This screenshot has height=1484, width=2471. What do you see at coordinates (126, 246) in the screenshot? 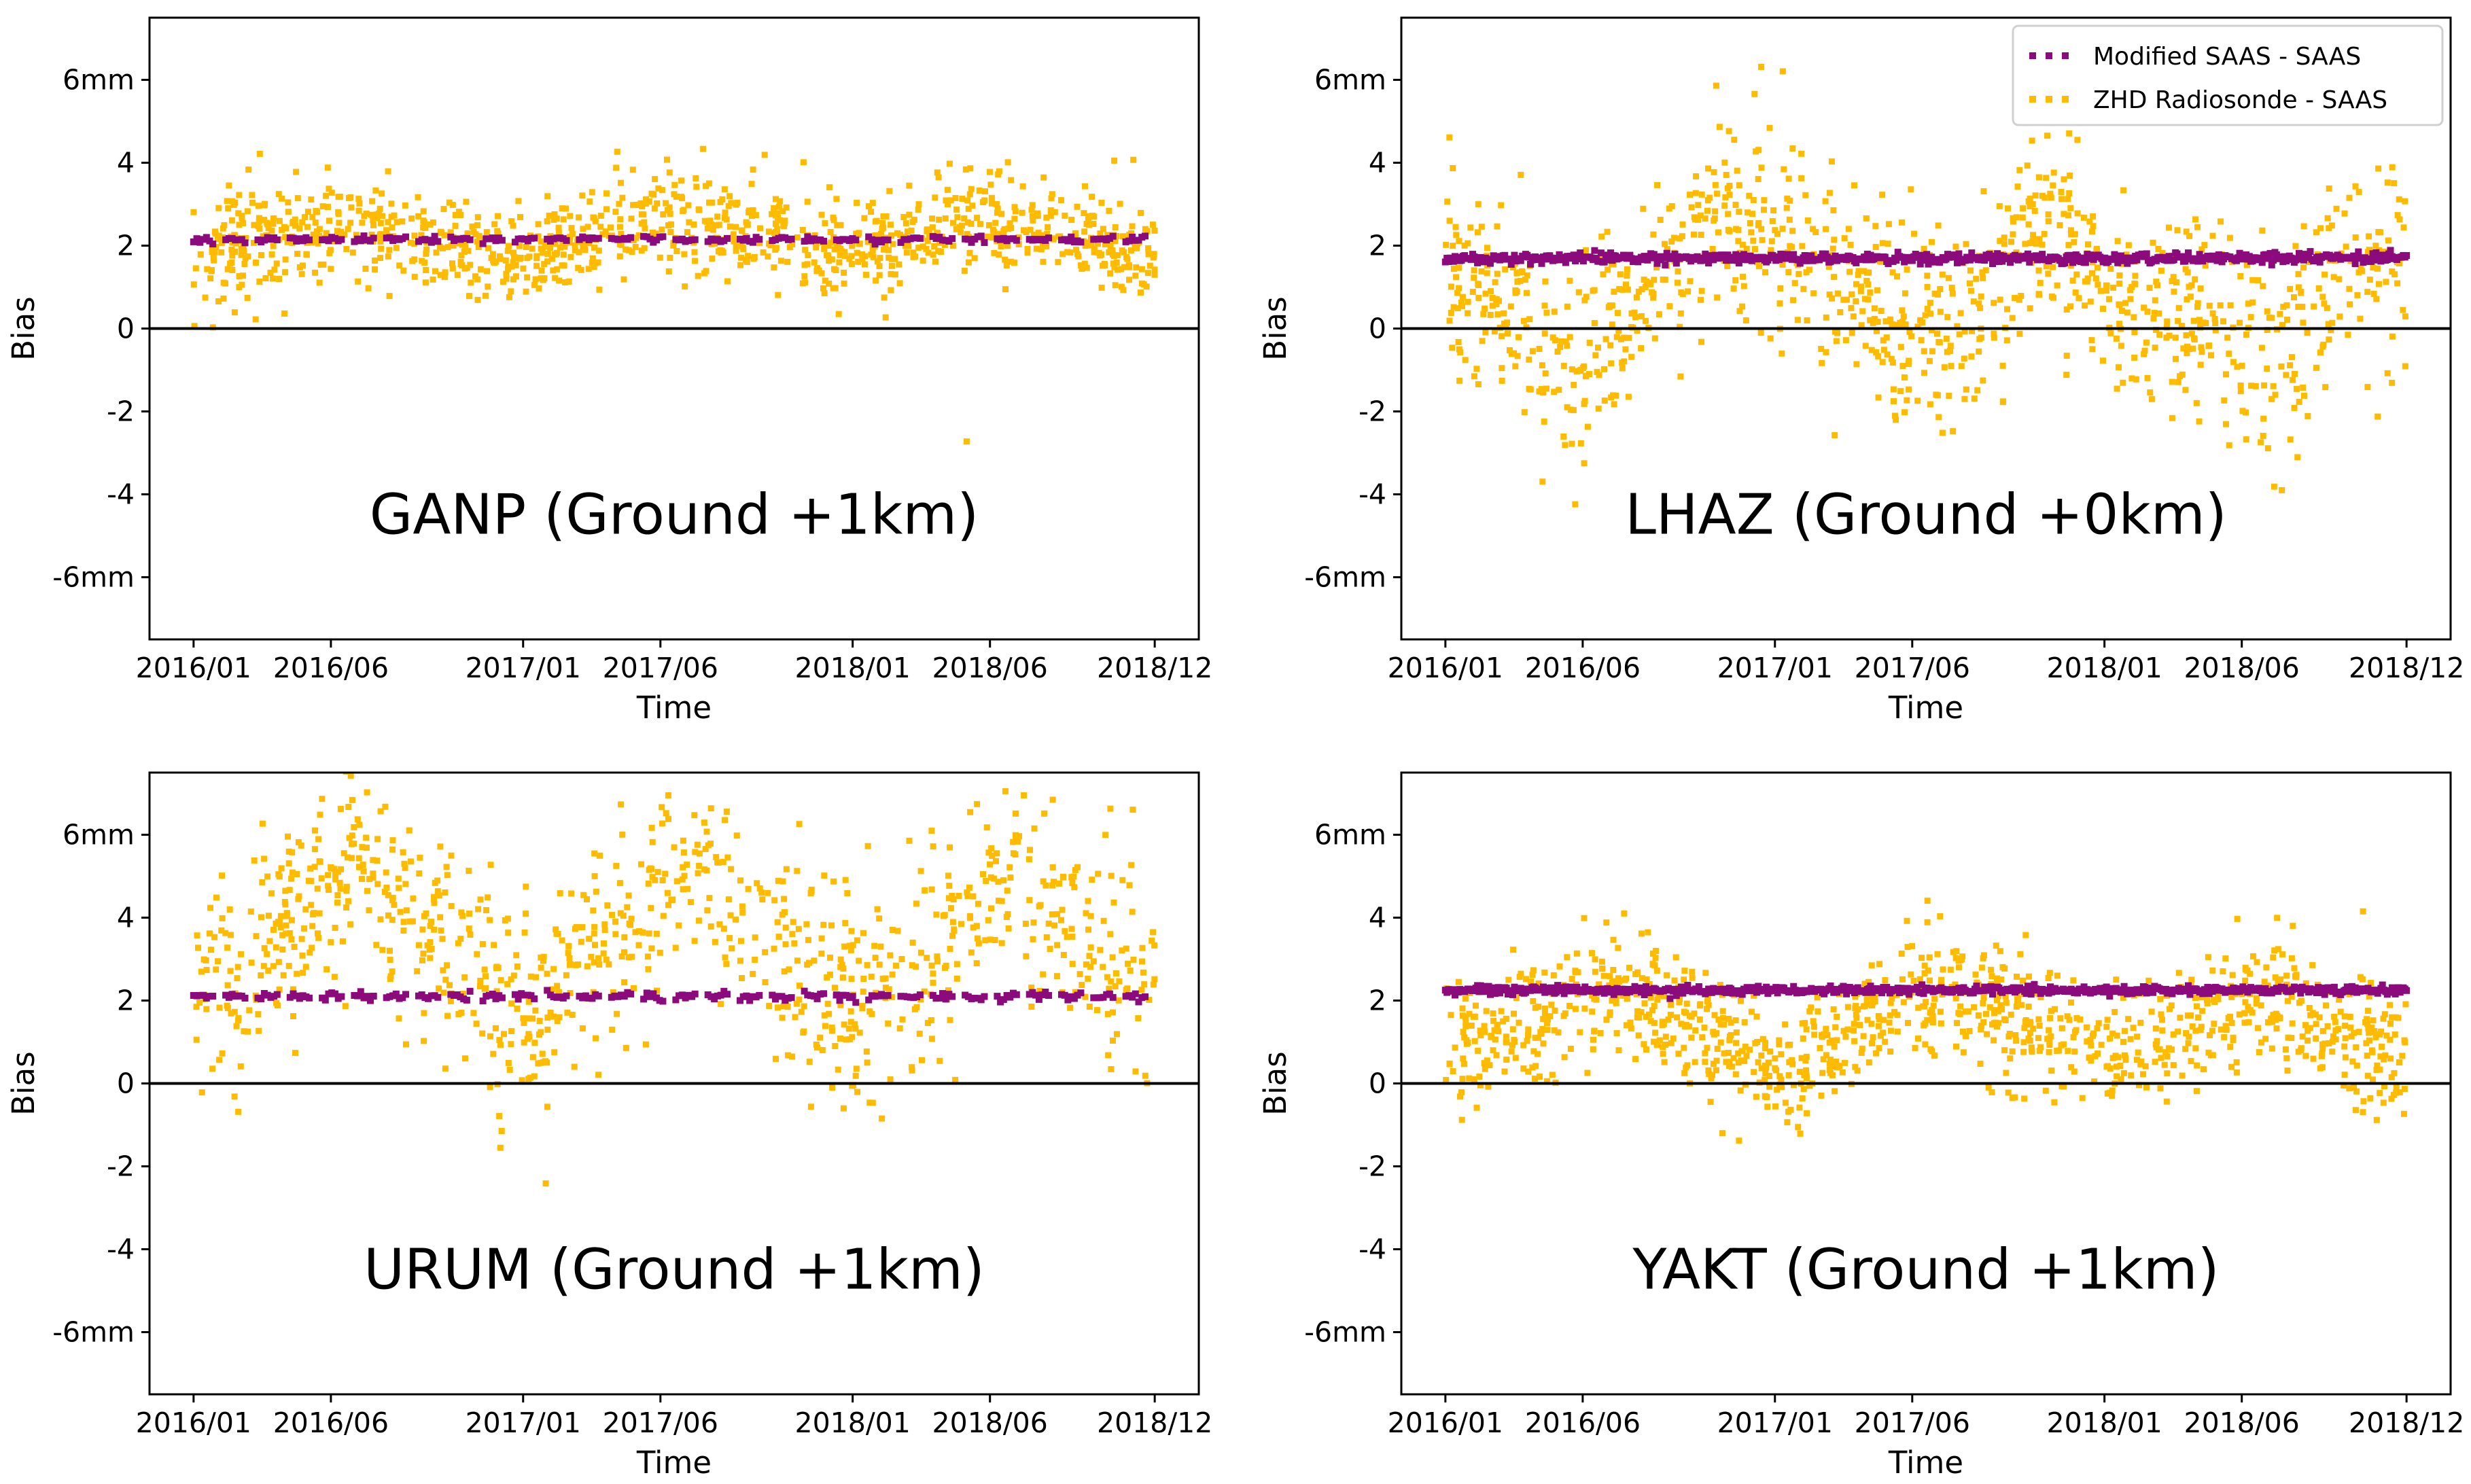
I see `y-tick-label: 2` at bounding box center [126, 246].